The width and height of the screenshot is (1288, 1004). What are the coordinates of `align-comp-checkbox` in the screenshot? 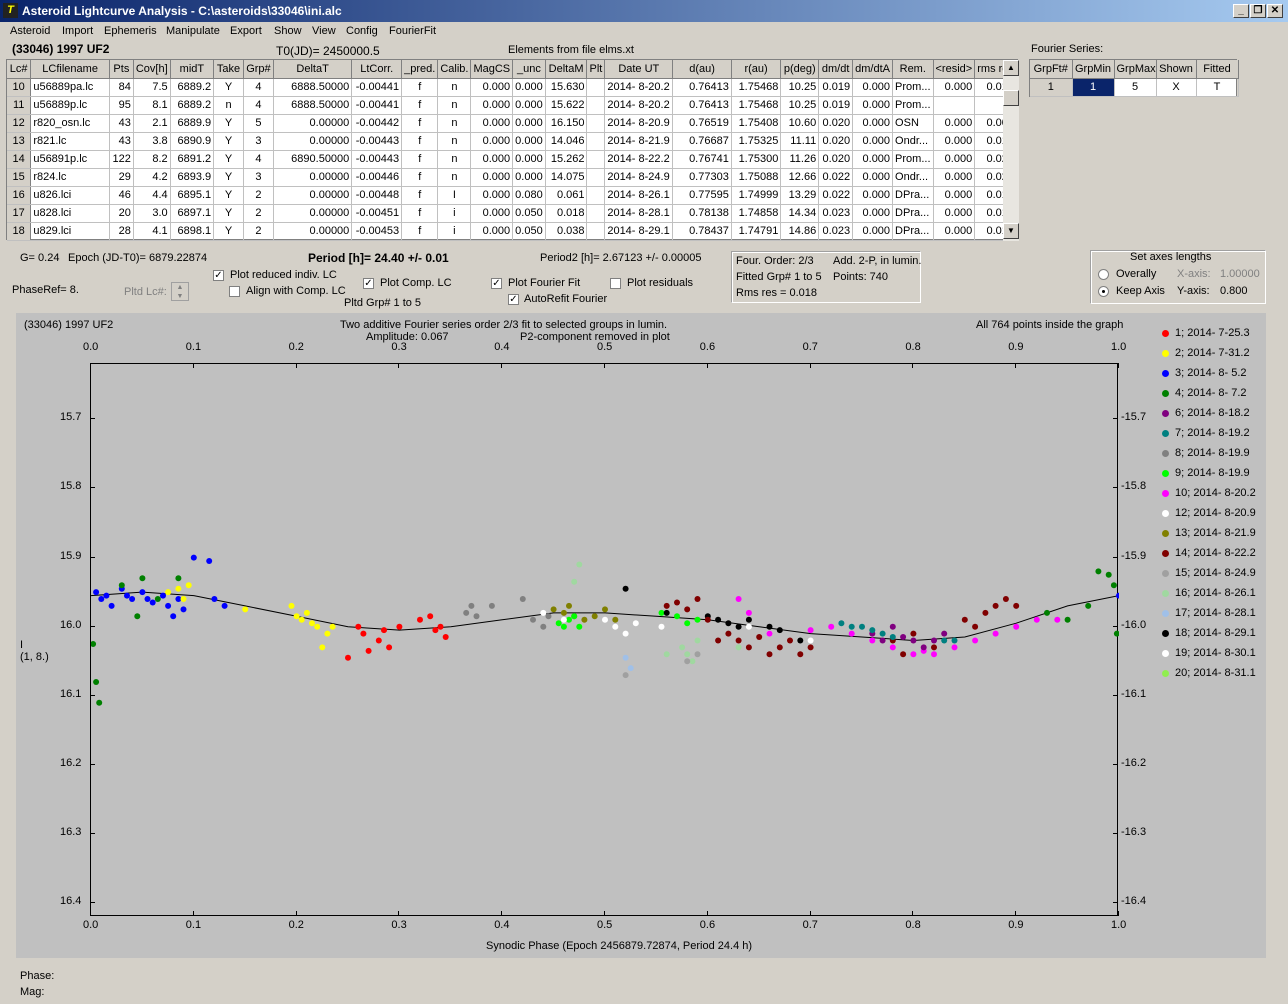 It's located at (234, 291).